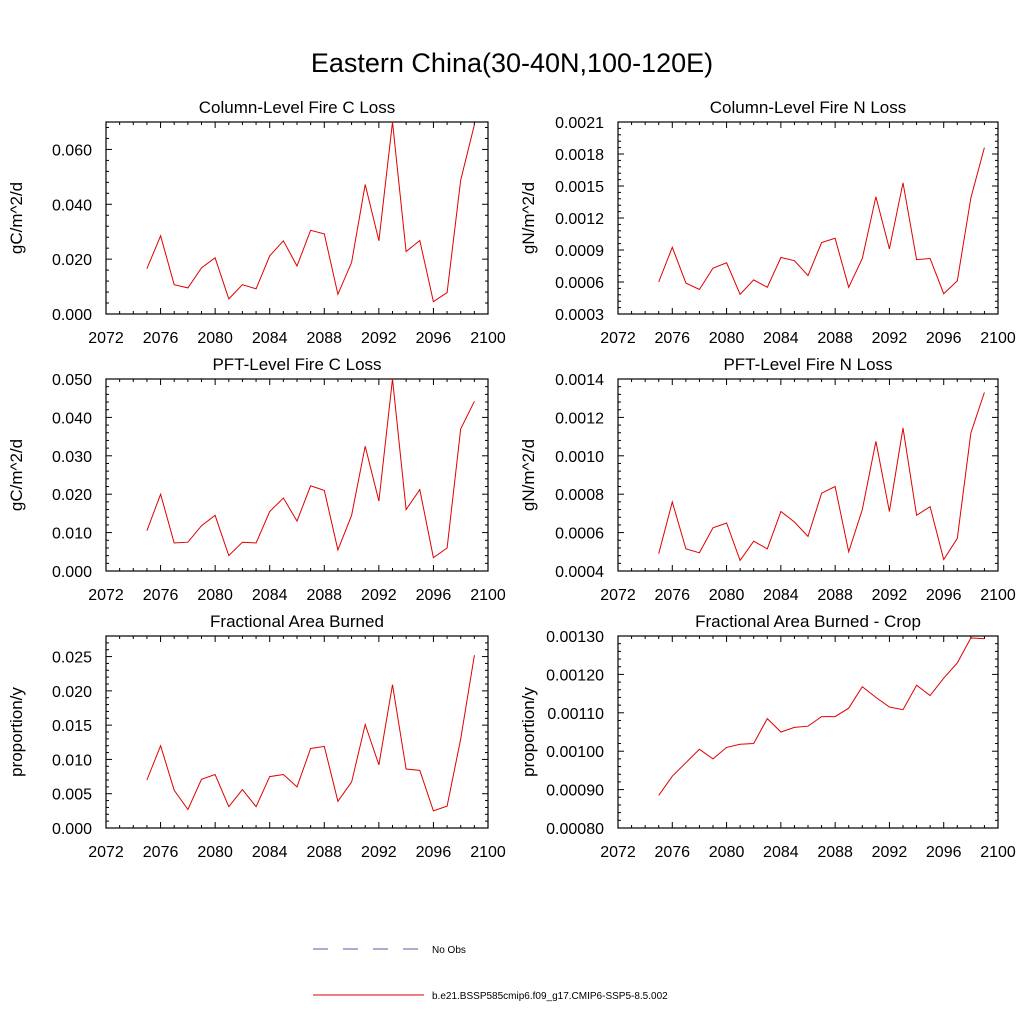  I want to click on y-tick-label: 0.00130, so click(575, 637).